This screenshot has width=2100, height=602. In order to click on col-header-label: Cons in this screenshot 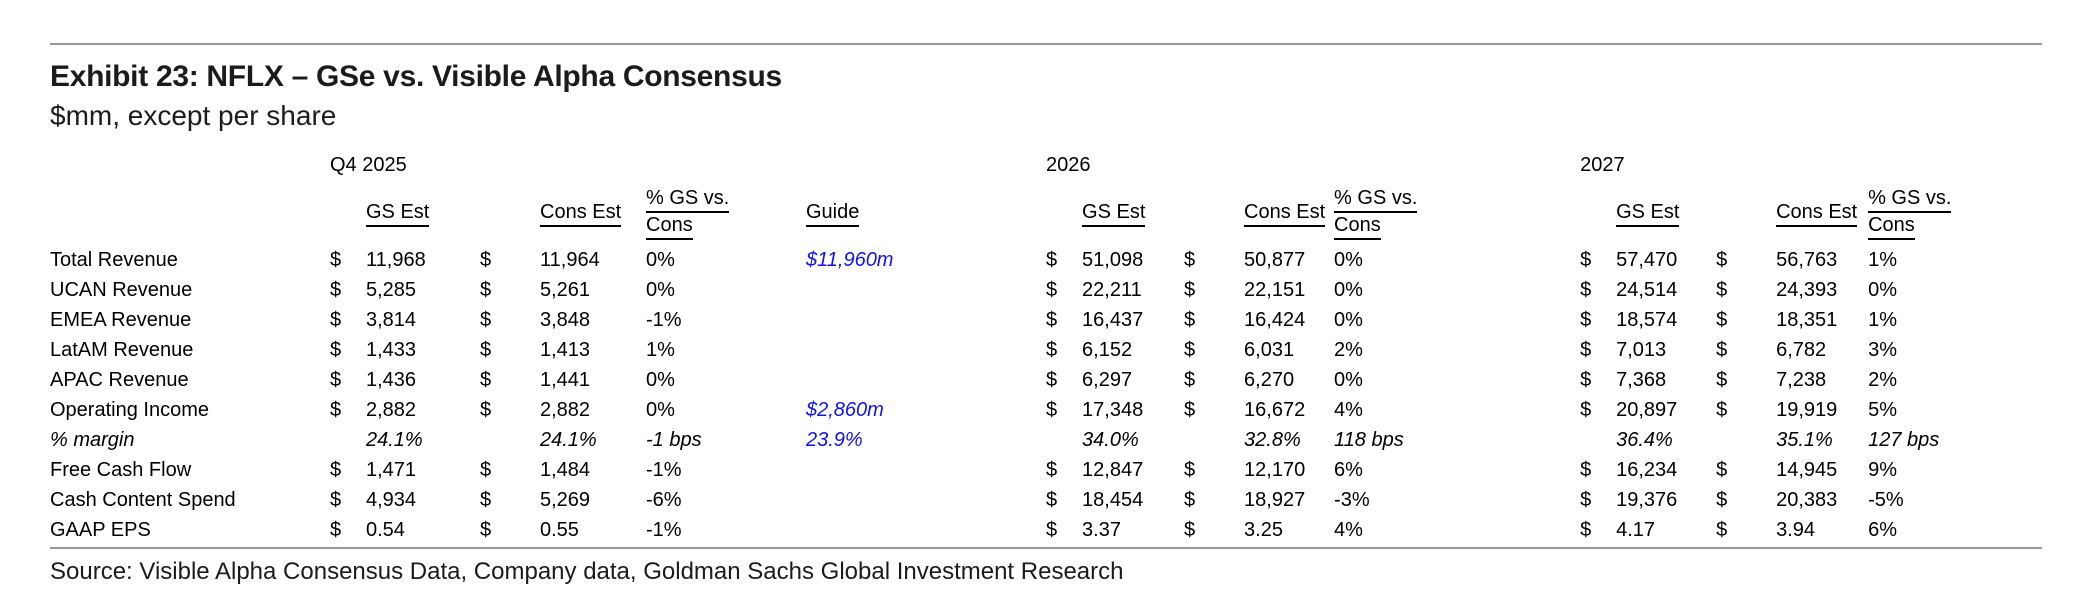, I will do `click(1891, 227)`.